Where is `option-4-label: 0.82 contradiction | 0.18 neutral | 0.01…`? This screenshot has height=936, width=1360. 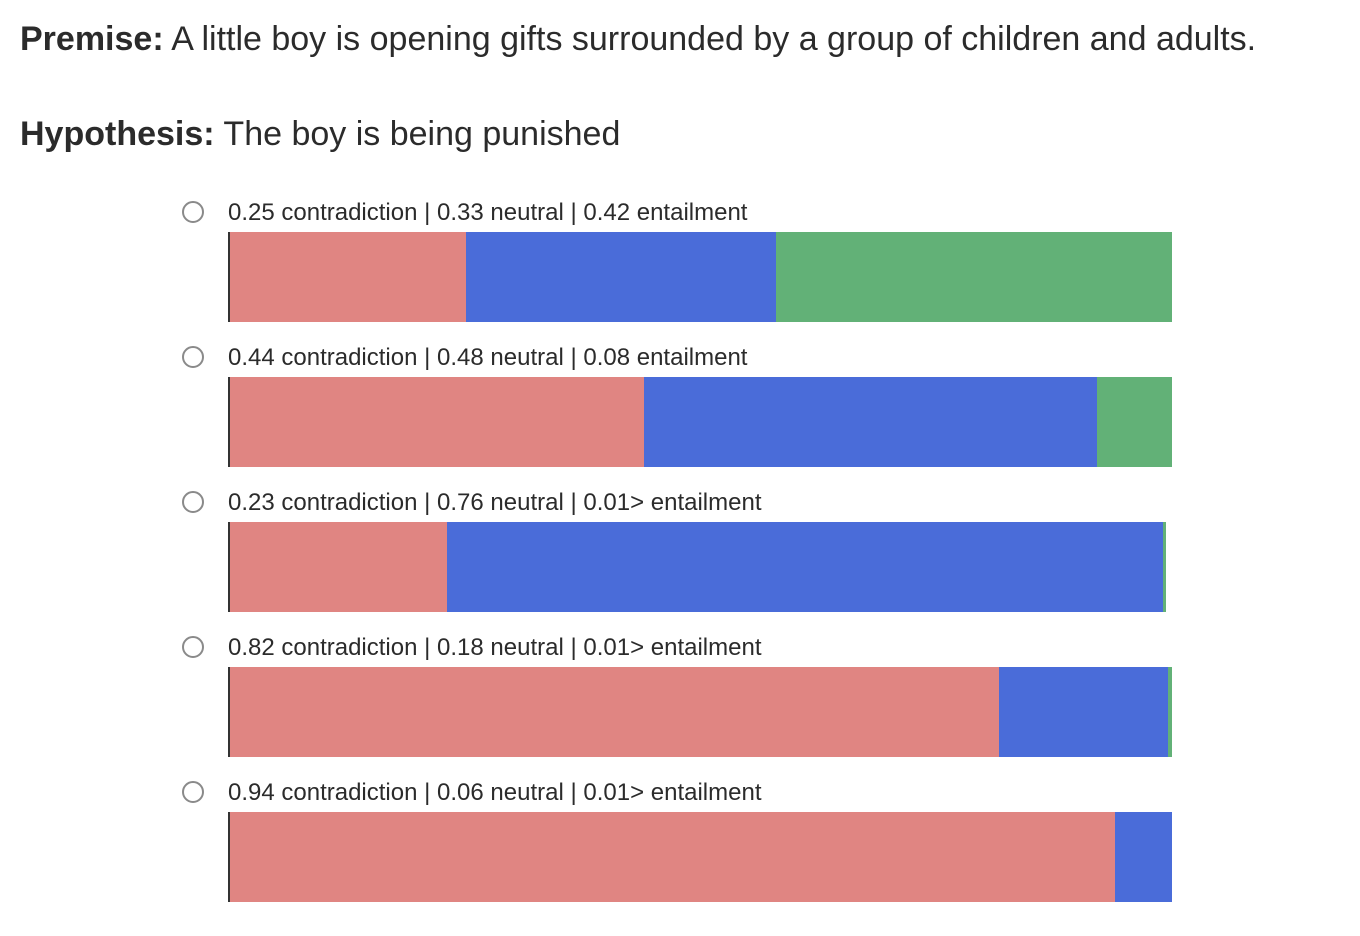 option-4-label: 0.82 contradiction | 0.18 neutral | 0.01… is located at coordinates (495, 647).